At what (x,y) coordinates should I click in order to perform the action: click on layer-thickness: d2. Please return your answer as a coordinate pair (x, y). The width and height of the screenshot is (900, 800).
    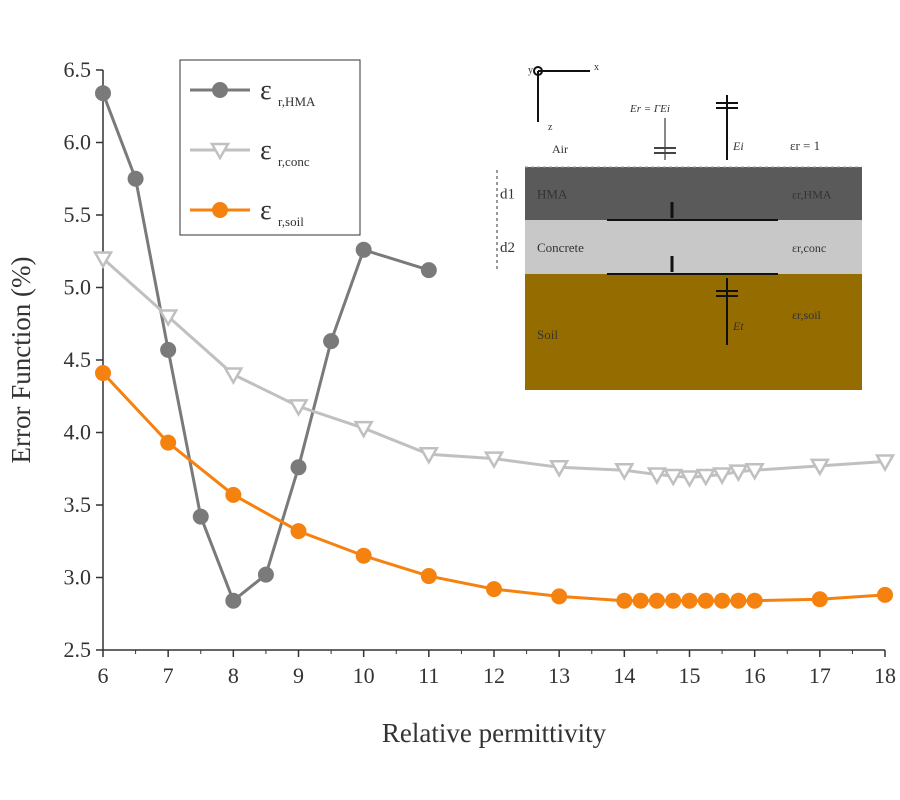
    Looking at the image, I should click on (507, 248).